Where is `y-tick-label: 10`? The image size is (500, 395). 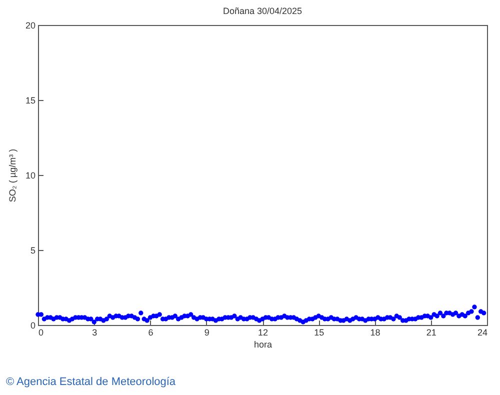 y-tick-label: 10 is located at coordinates (30, 175).